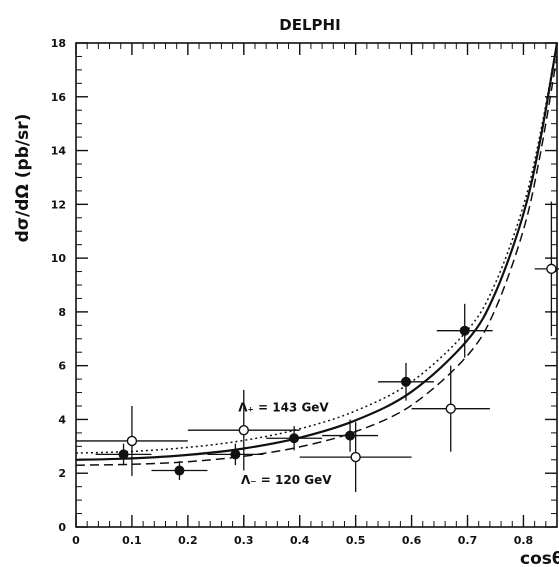 The width and height of the screenshot is (559, 567). Describe the element at coordinates (524, 540) in the screenshot. I see `x-tick-label: 0.8` at that location.